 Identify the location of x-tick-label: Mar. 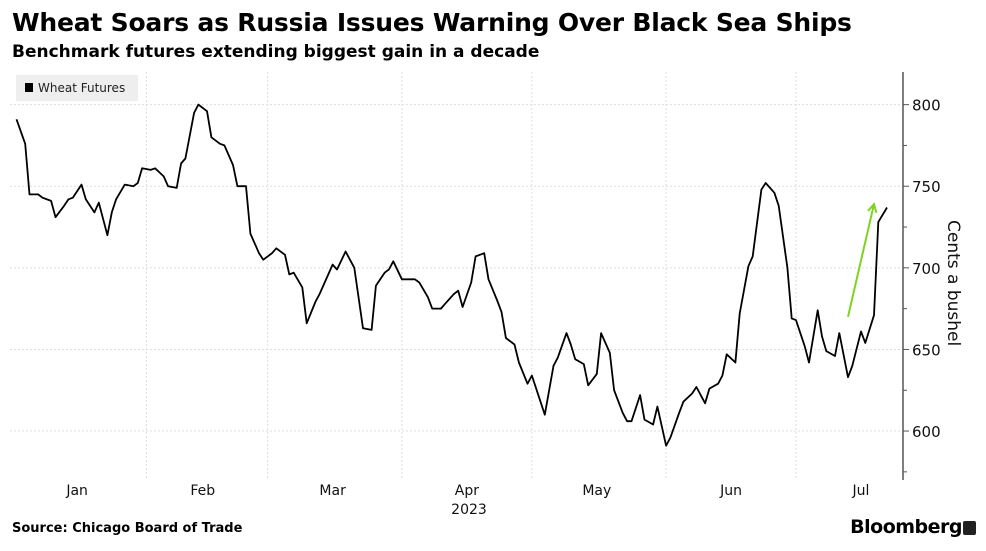
(332, 491).